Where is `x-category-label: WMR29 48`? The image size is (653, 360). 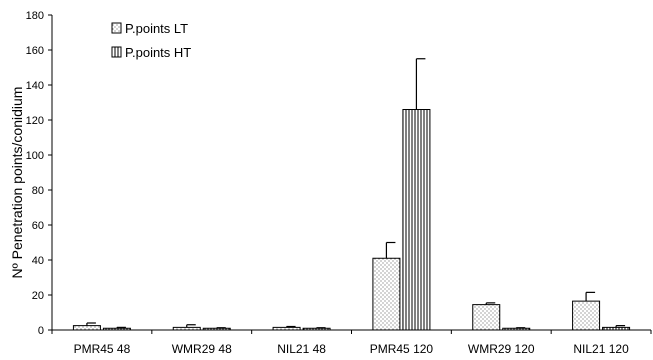 x-category-label: WMR29 48 is located at coordinates (202, 349).